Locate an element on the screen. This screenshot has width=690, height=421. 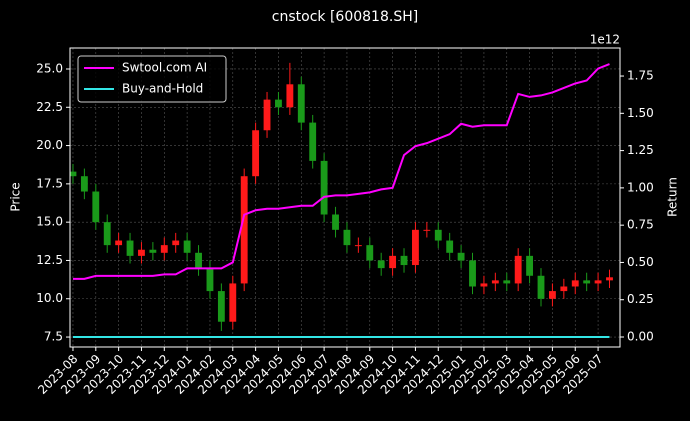
legend-label: Buy-and-Hold is located at coordinates (162, 89).